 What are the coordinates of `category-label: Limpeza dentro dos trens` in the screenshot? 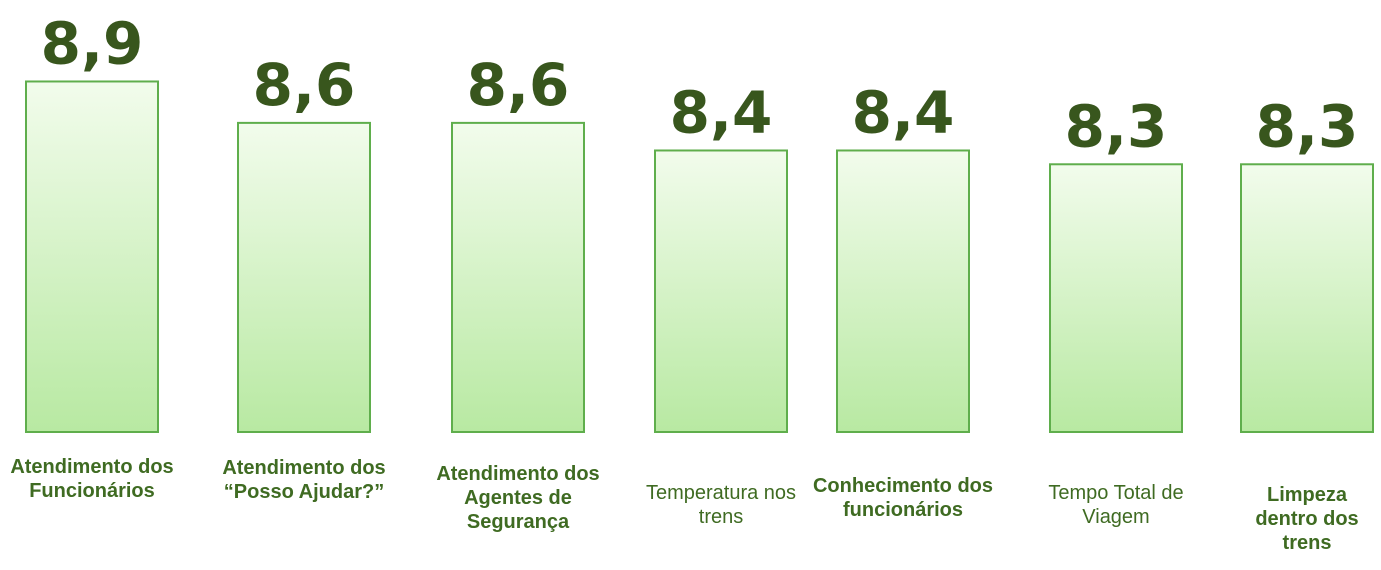 It's located at (1307, 519).